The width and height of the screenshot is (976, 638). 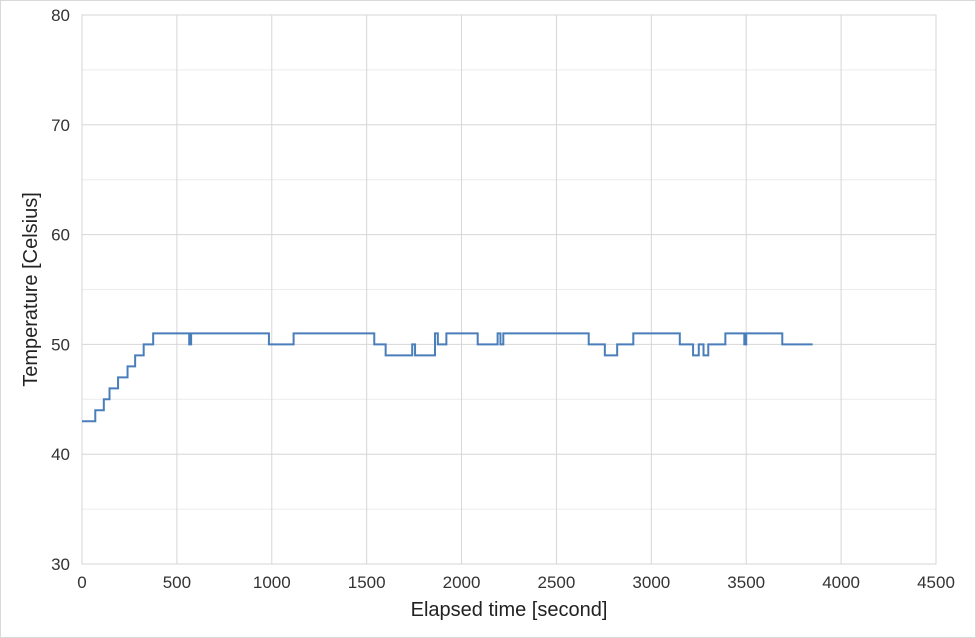 I want to click on x-axis-title: Elapsed time [second], so click(x=509, y=610).